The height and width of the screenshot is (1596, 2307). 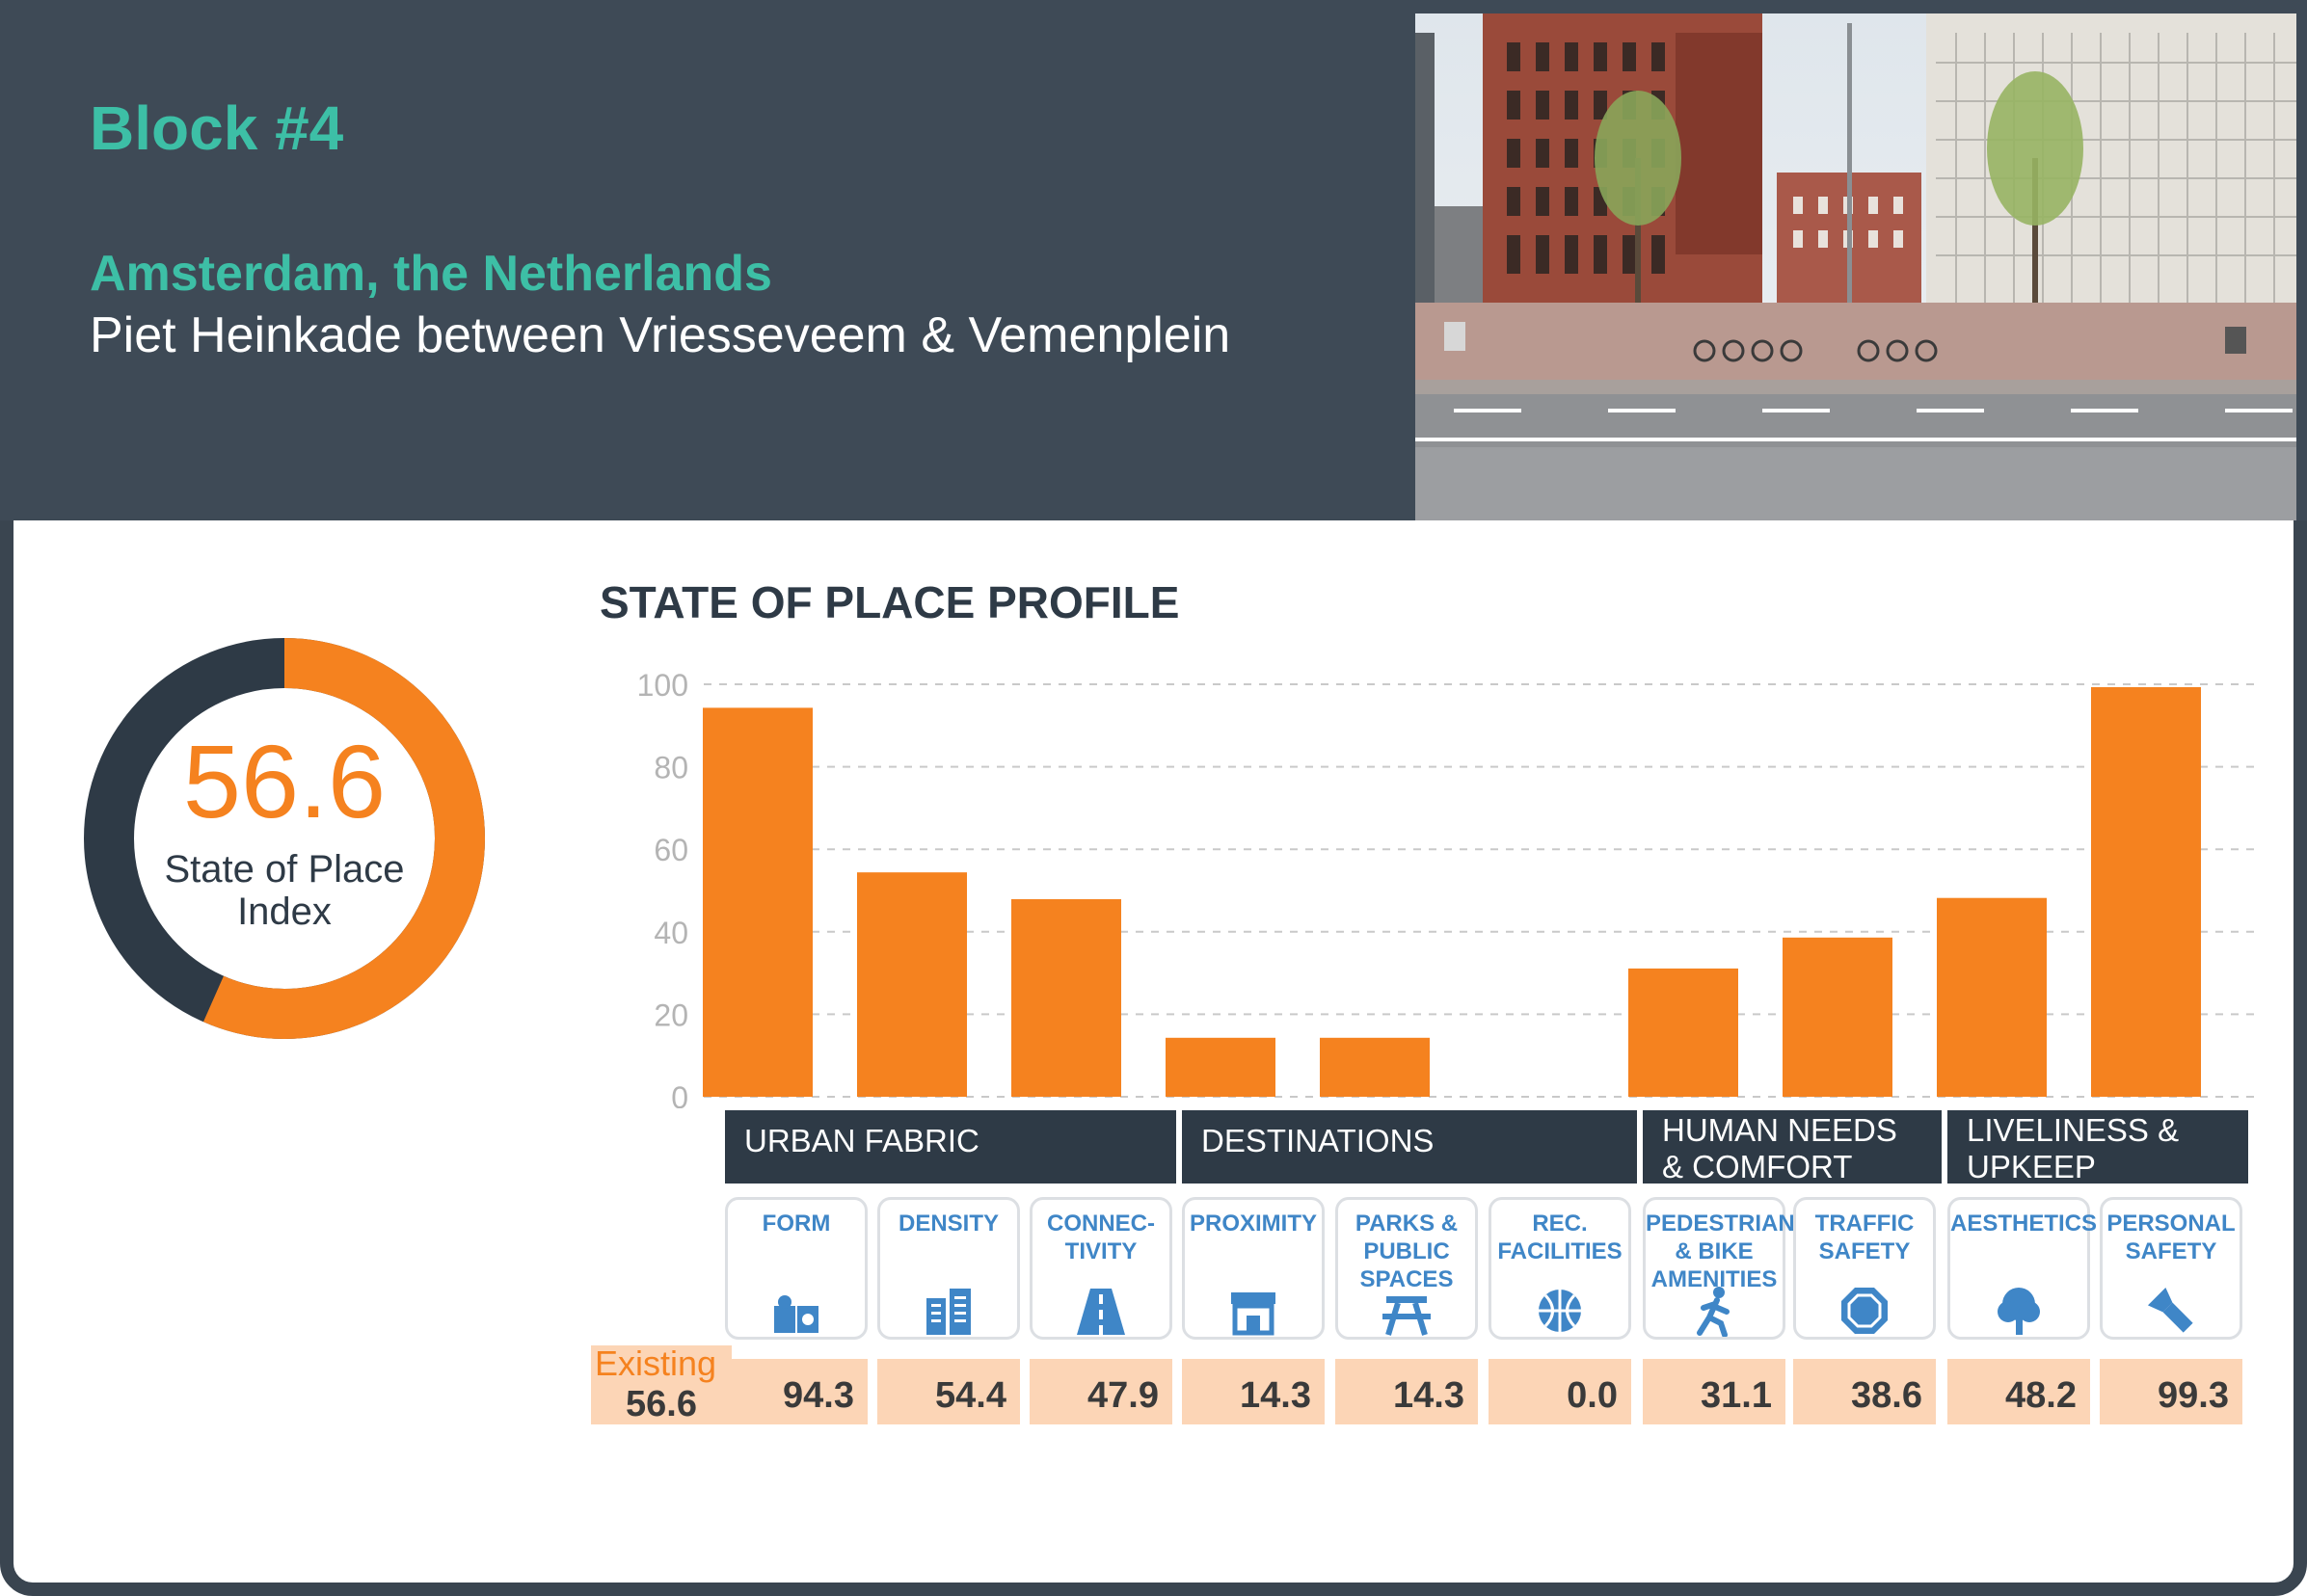 I want to click on indicator-score: 47.9, so click(x=1101, y=1391).